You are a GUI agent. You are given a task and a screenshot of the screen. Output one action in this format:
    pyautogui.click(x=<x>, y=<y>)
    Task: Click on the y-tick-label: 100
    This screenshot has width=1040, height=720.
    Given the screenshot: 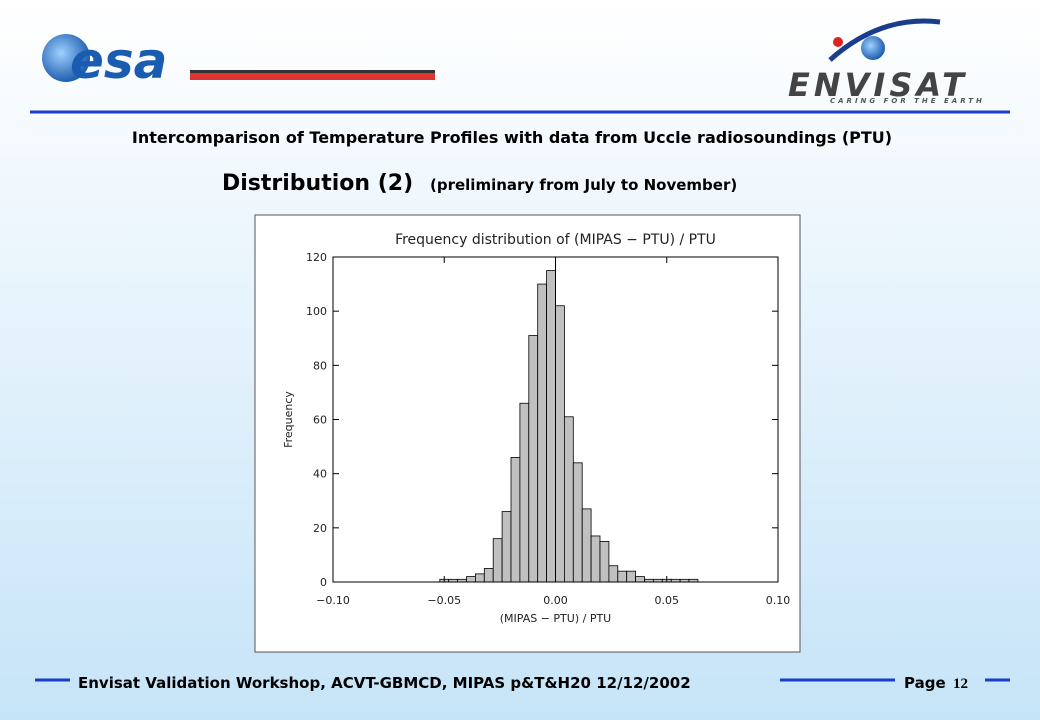 What is the action you would take?
    pyautogui.click(x=316, y=311)
    